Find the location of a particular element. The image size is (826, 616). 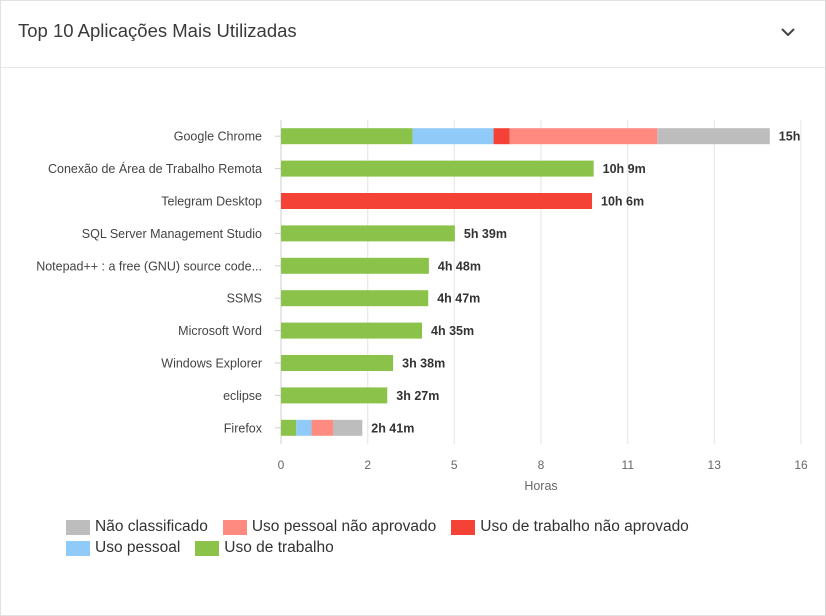

legend-item: Uso de trabalho is located at coordinates (264, 548).